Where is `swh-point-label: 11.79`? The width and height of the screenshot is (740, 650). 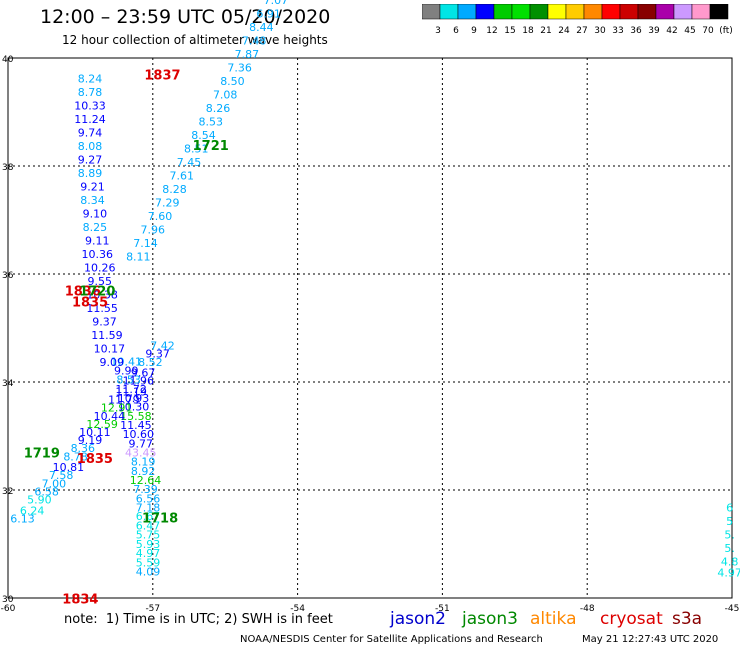 swh-point-label: 11.79 is located at coordinates (124, 400).